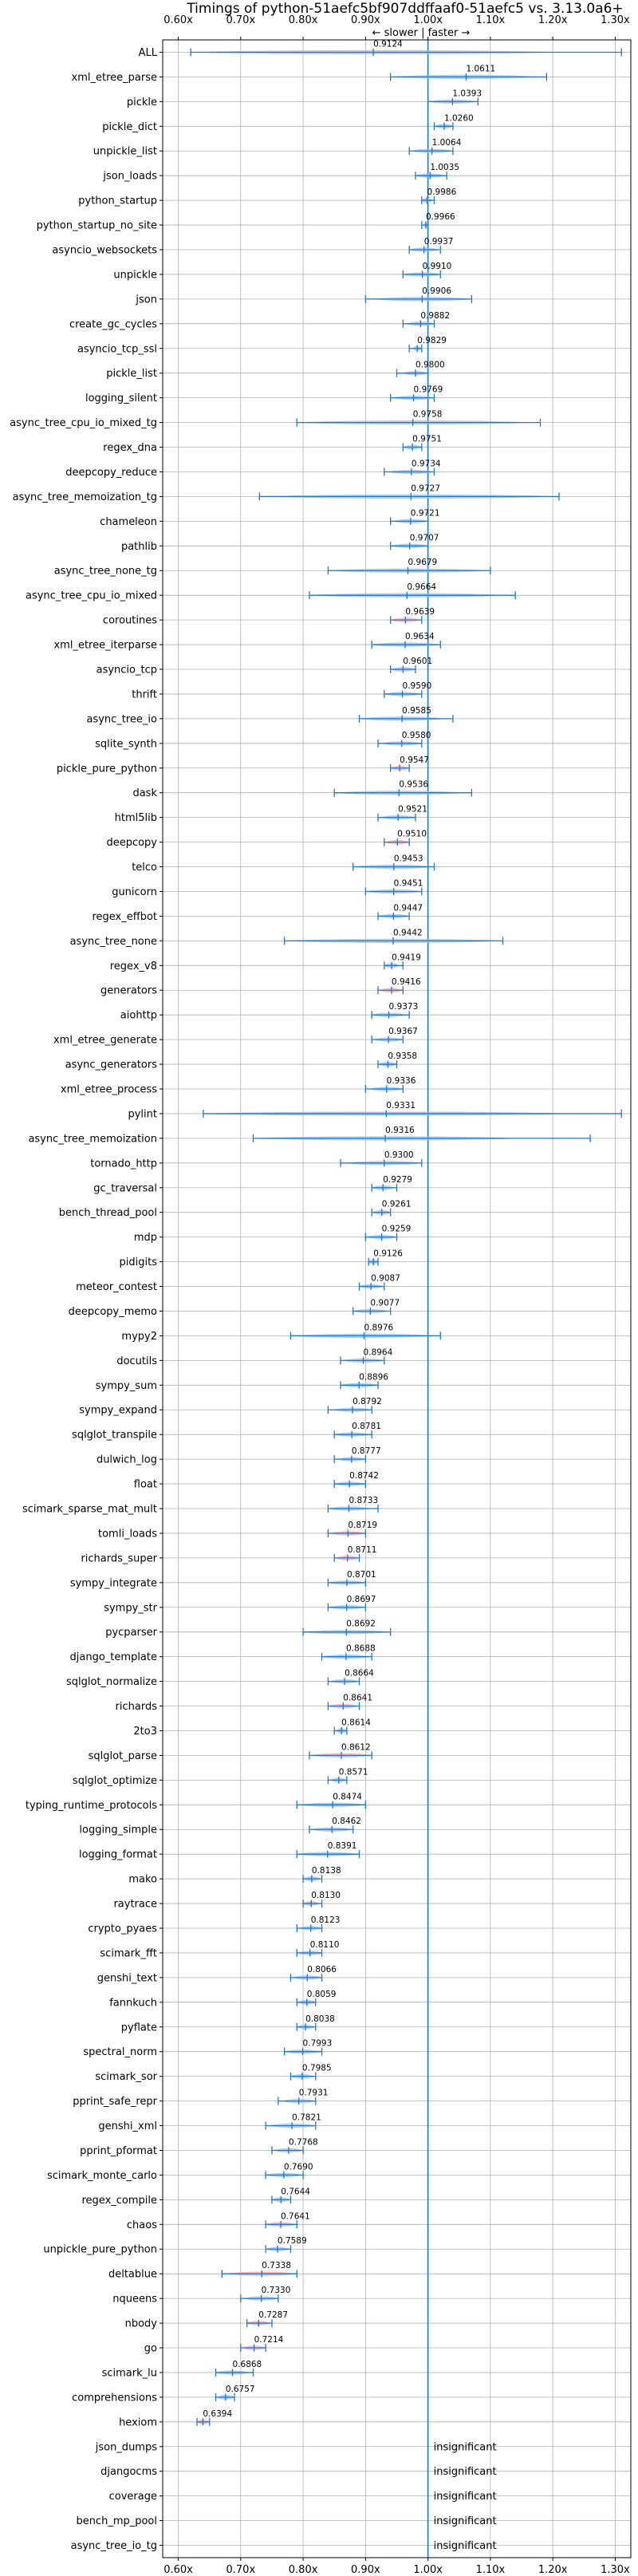 The width and height of the screenshot is (638, 2576). What do you see at coordinates (128, 1534) in the screenshot?
I see `category-label: tomli_loads` at bounding box center [128, 1534].